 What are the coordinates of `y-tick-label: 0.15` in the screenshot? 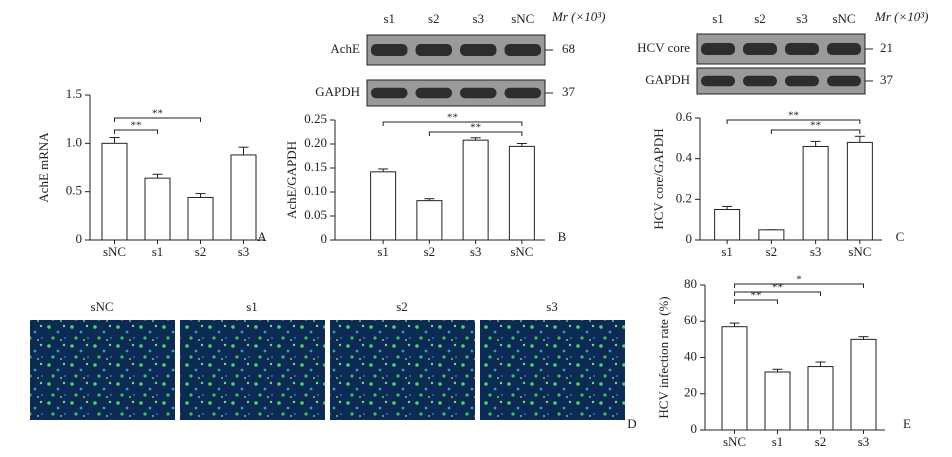 It's located at (315, 166).